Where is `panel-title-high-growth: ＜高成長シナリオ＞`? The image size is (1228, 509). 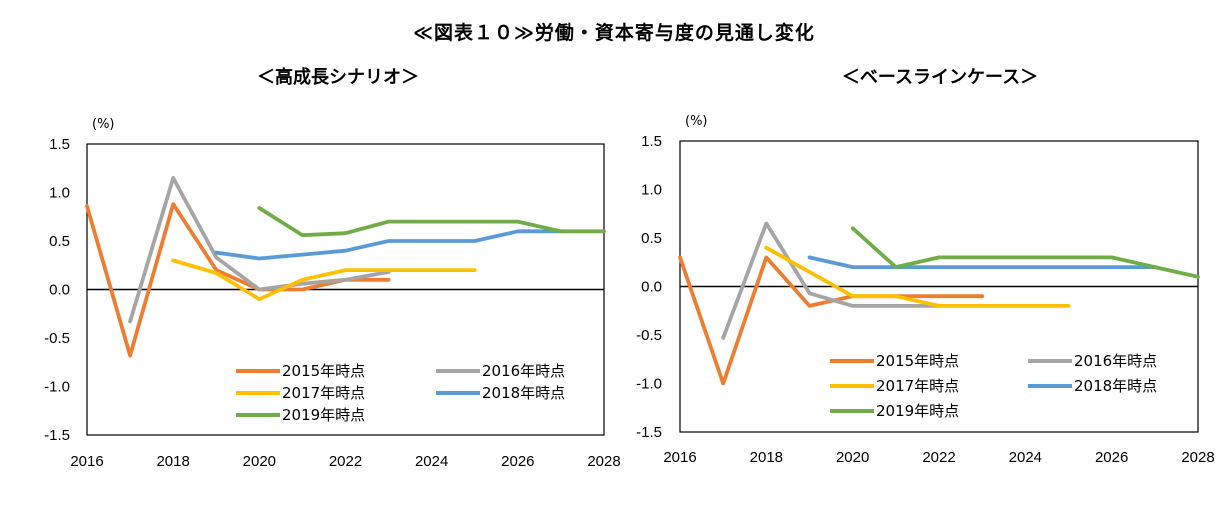
panel-title-high-growth: ＜高成長シナリオ＞ is located at coordinates (338, 77).